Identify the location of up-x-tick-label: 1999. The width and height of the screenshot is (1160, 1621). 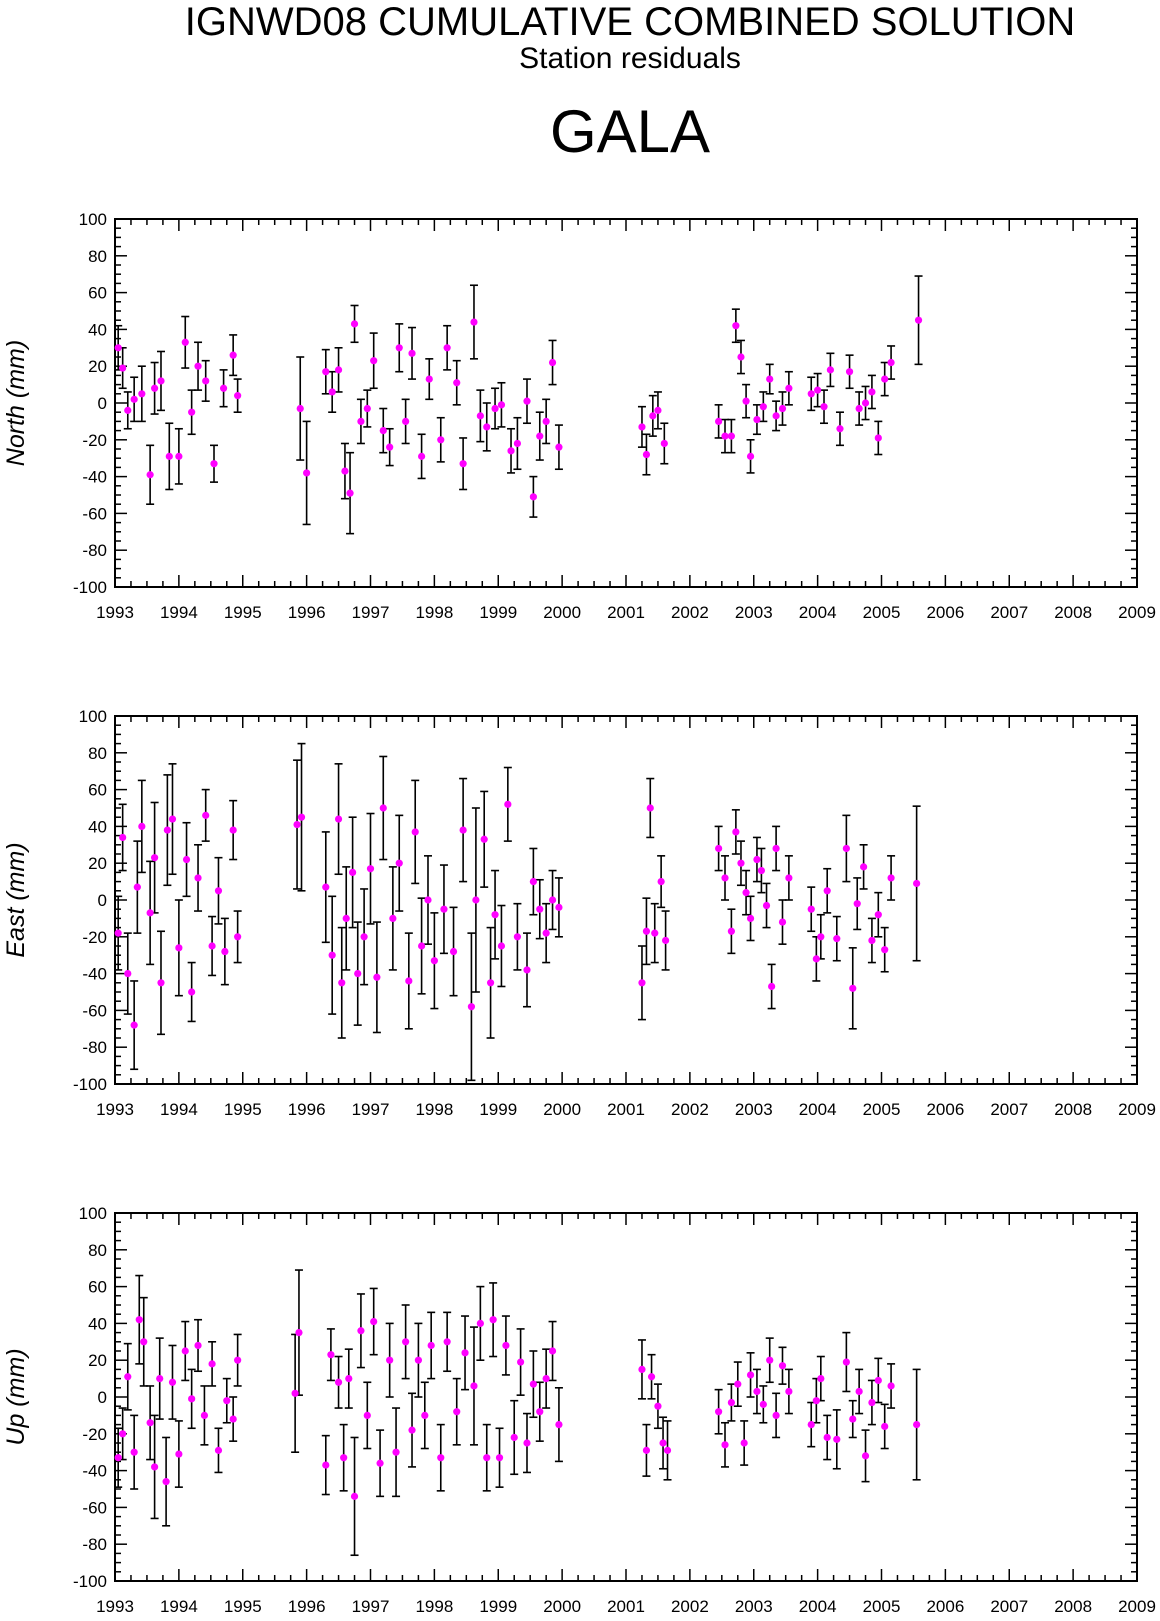
(498, 1606).